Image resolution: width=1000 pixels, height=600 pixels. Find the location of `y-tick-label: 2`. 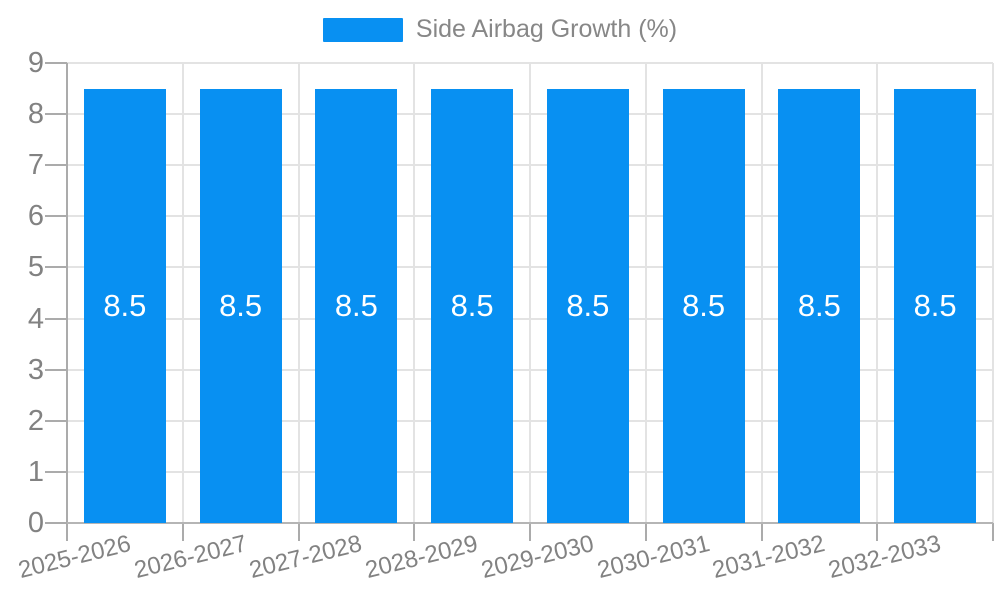

y-tick-label: 2 is located at coordinates (35, 420).